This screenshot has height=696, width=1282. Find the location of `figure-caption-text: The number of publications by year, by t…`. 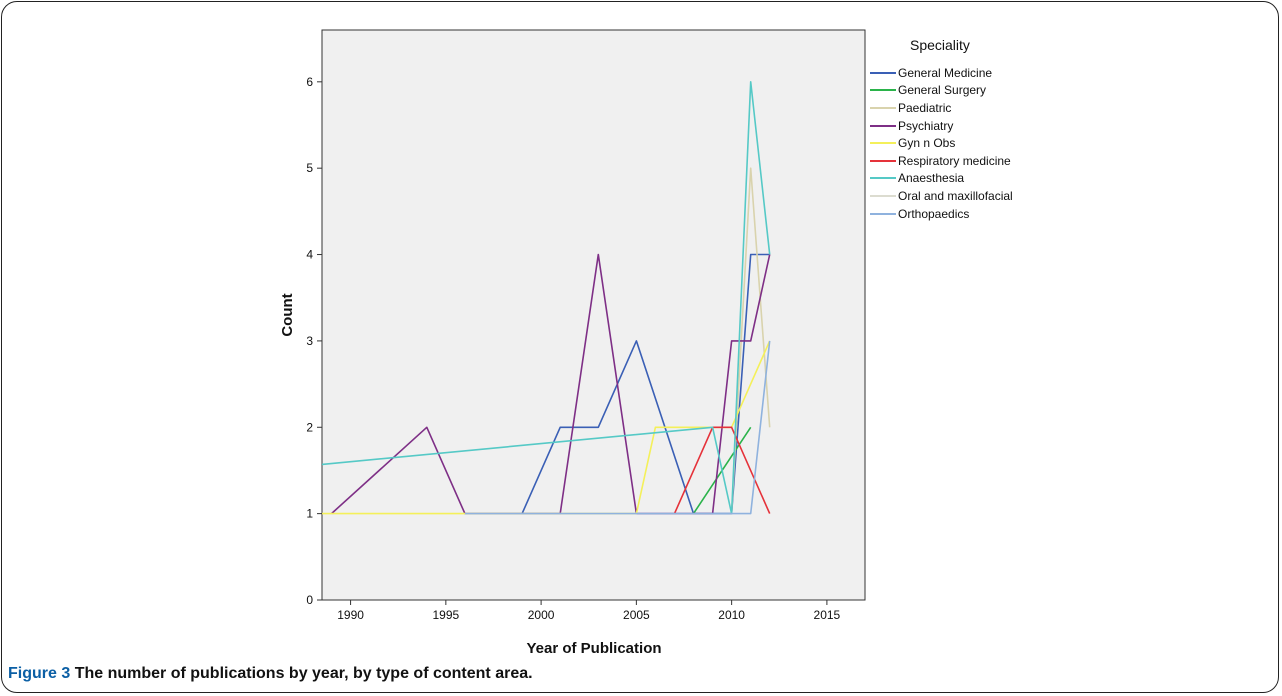

figure-caption-text: The number of publications by year, by t… is located at coordinates (303, 673).